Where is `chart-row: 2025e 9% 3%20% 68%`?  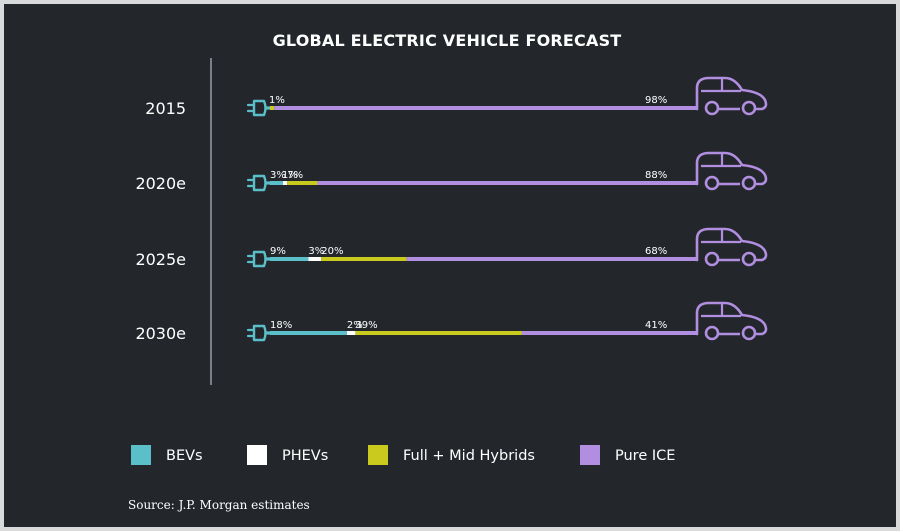
chart-row: 2025e 9% 3%20% 68% is located at coordinates (451, 248).